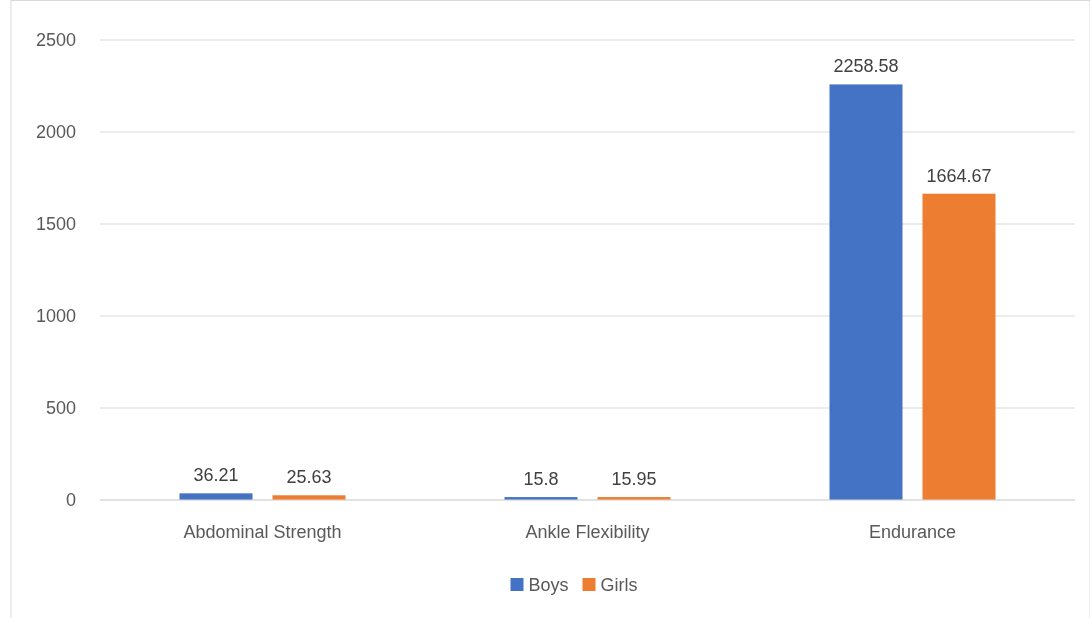 The image size is (1090, 618). Describe the element at coordinates (619, 585) in the screenshot. I see `legend-label: Girls` at that location.